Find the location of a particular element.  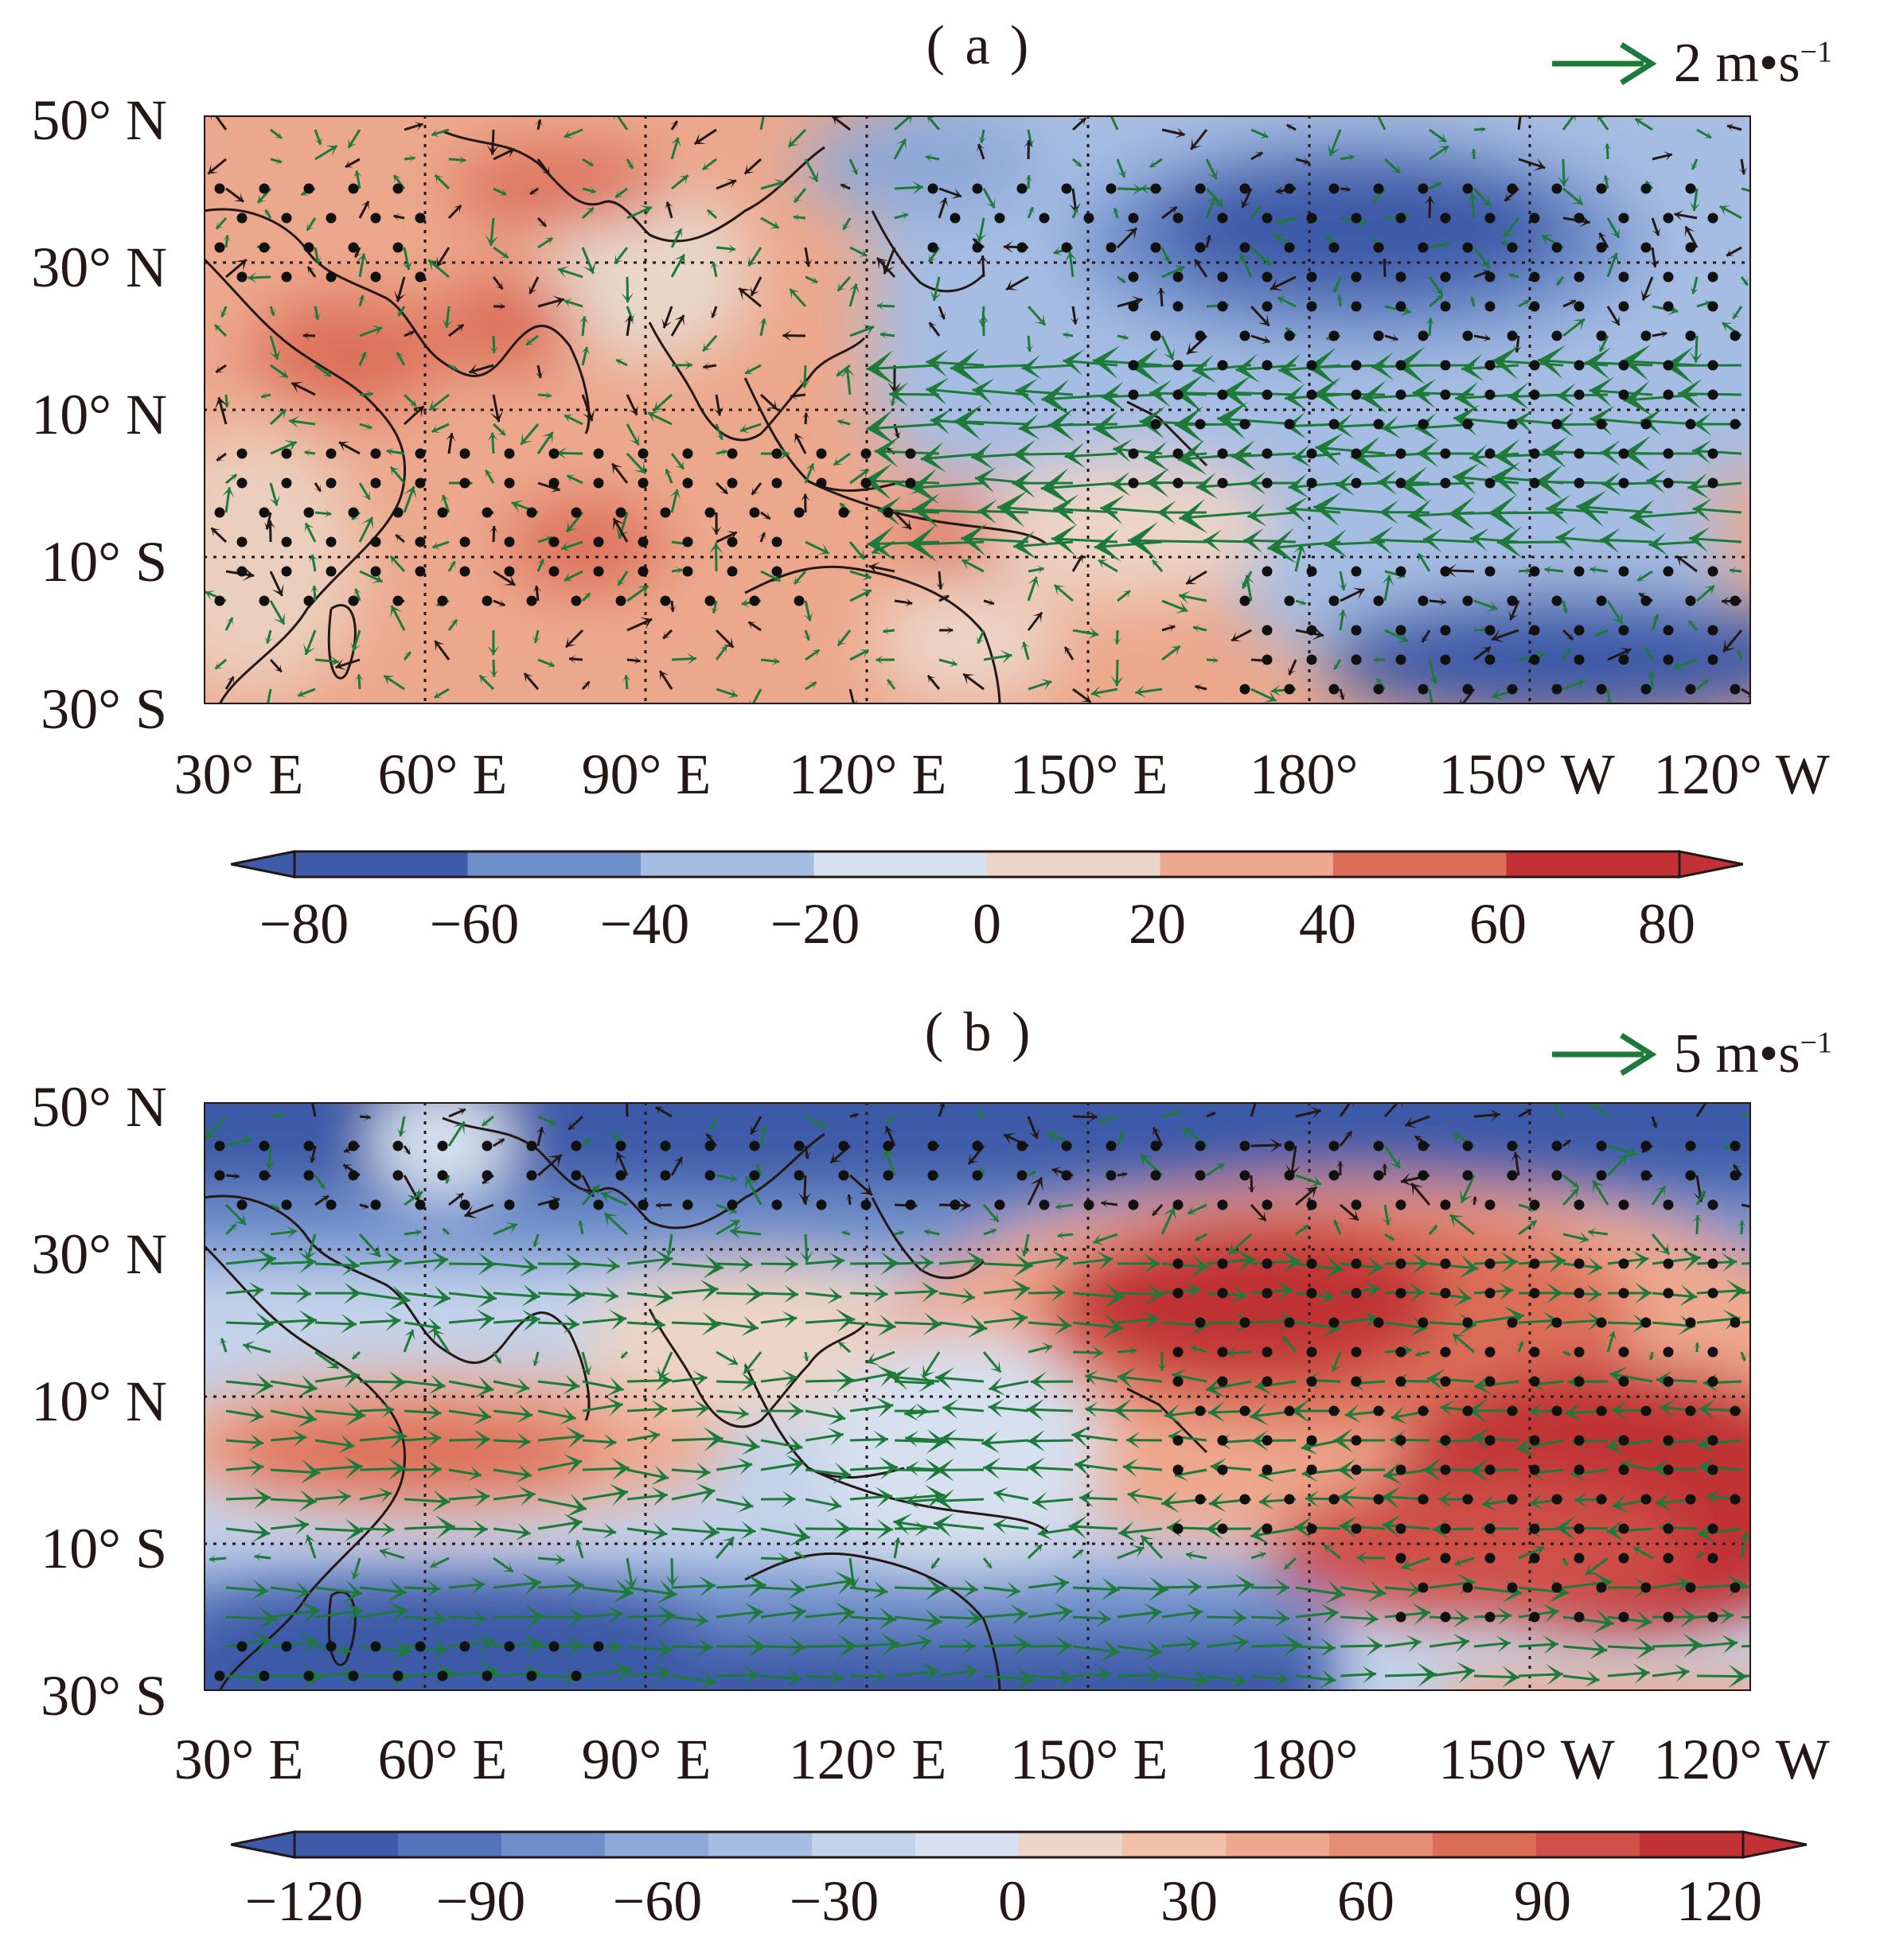

reference-vector: 5 m•s−1 is located at coordinates (1690, 1054).